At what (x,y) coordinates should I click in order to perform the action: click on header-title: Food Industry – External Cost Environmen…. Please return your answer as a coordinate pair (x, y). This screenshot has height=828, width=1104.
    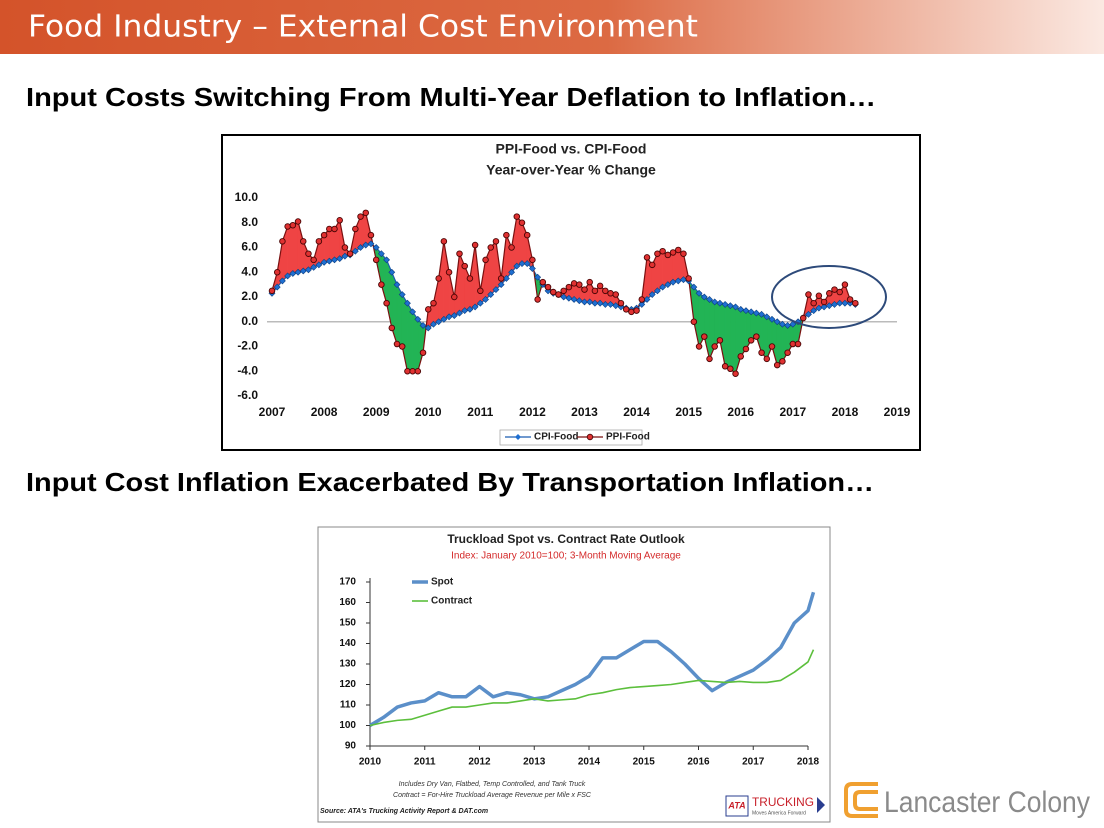
    Looking at the image, I should click on (363, 27).